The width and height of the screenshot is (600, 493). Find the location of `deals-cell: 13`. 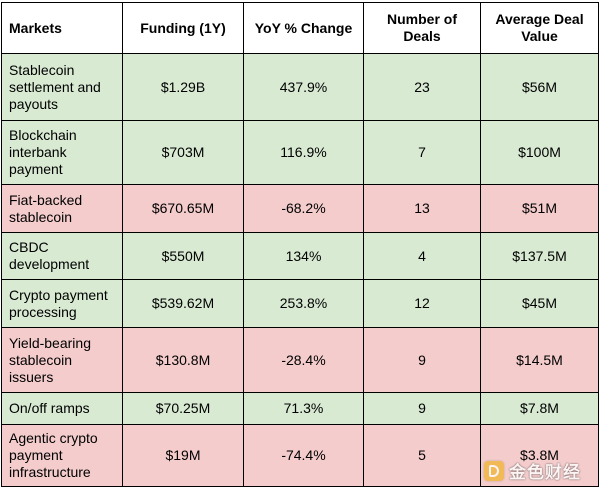

deals-cell: 13 is located at coordinates (422, 208).